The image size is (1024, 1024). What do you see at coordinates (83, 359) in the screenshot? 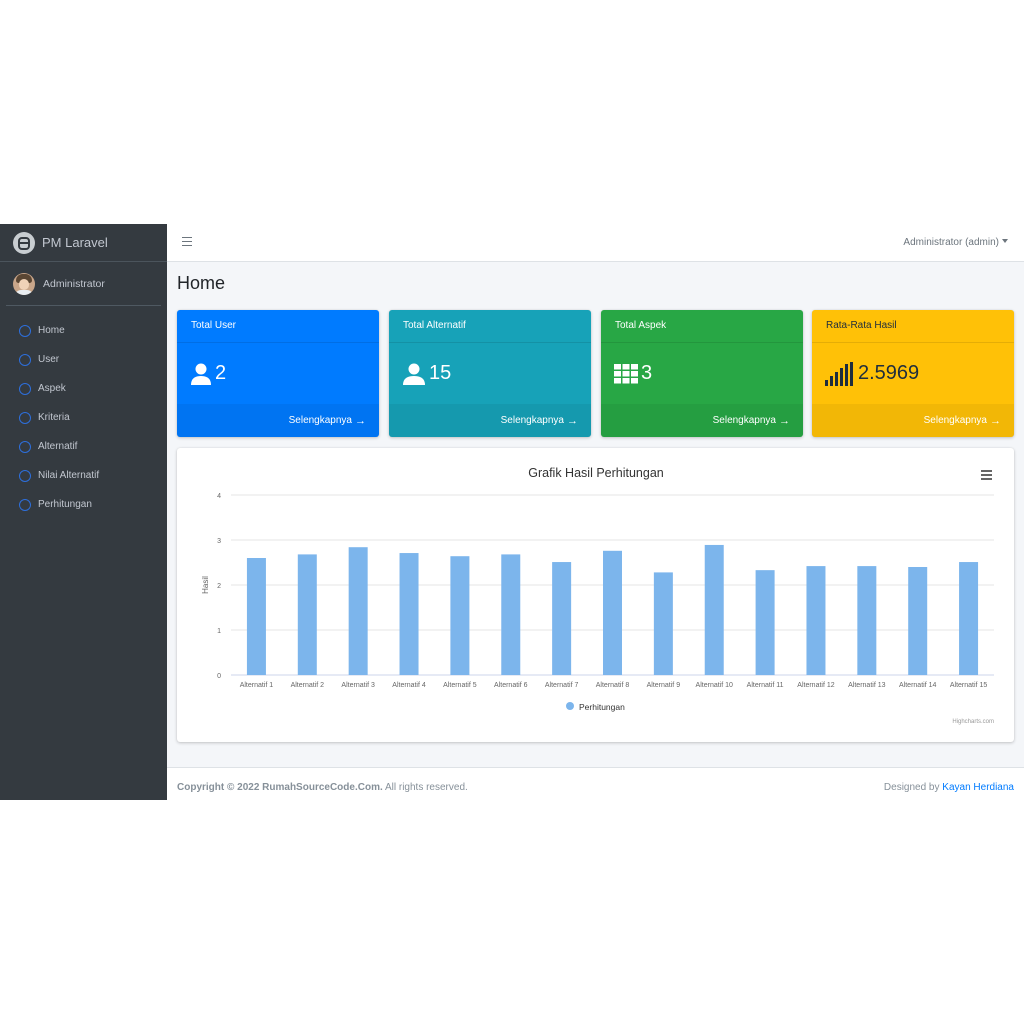
I see `sidebar-item-user: User` at bounding box center [83, 359].